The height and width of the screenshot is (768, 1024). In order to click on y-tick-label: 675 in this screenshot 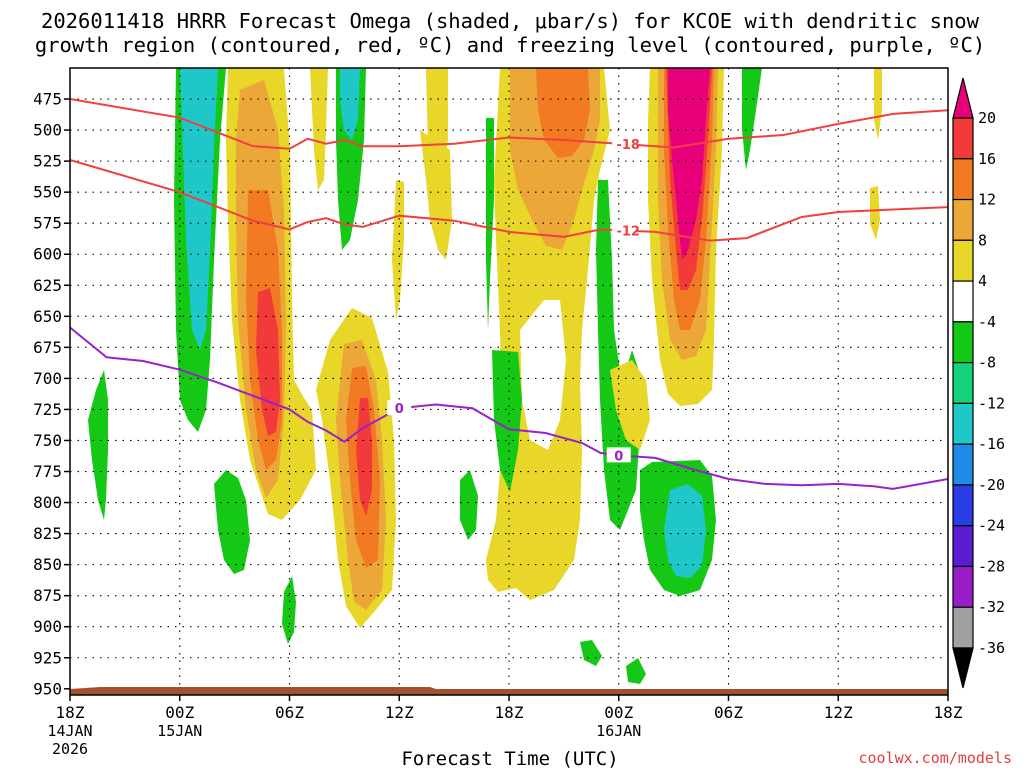, I will do `click(47, 347)`.